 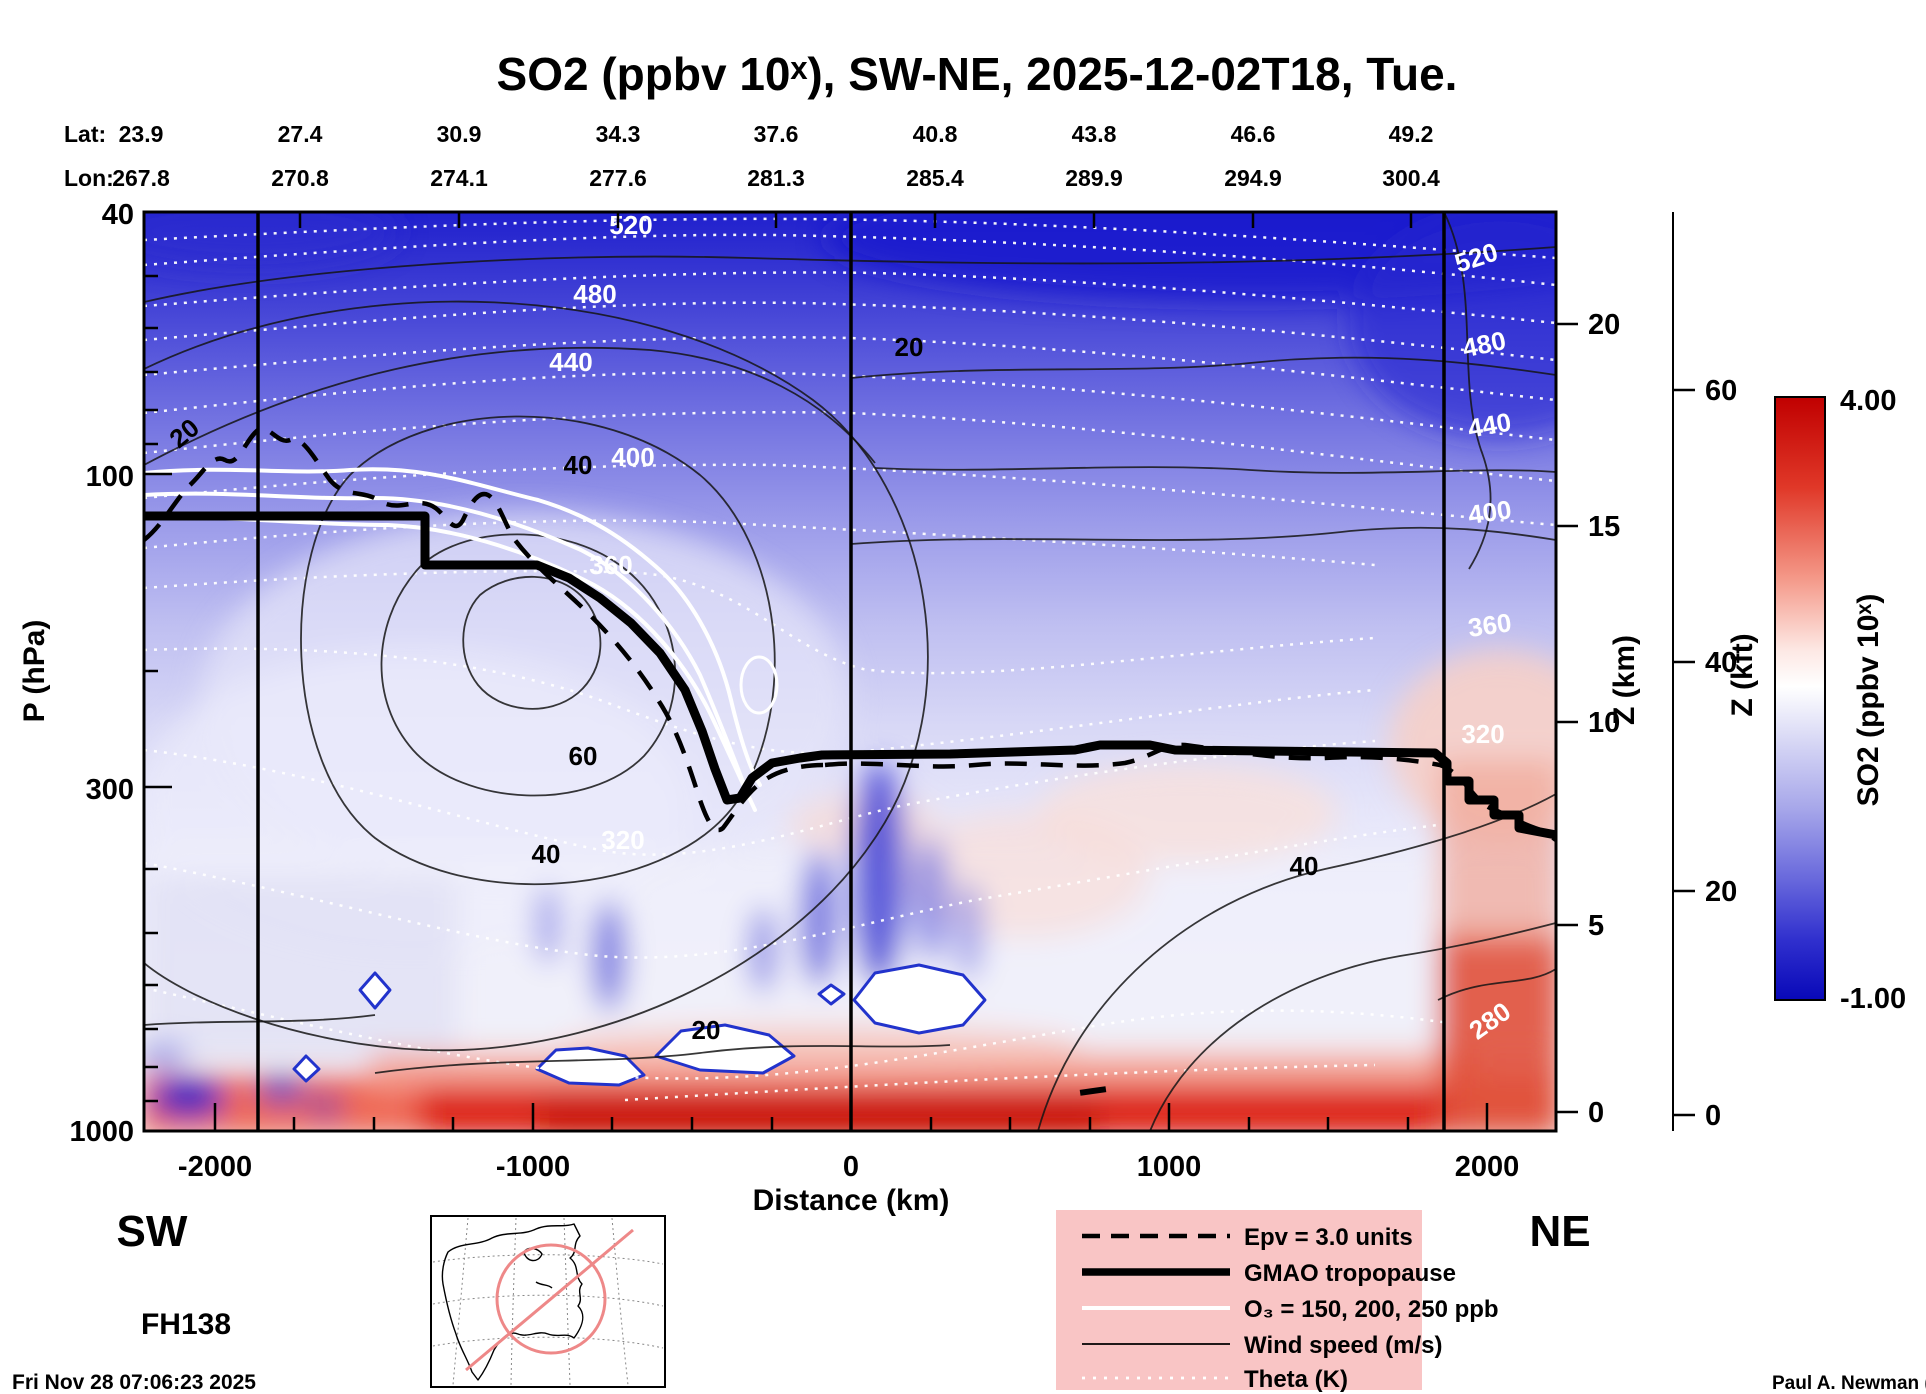 I want to click on altitude-km-axis: 20 15 10 5 0 Z (km), so click(x=1614, y=719).